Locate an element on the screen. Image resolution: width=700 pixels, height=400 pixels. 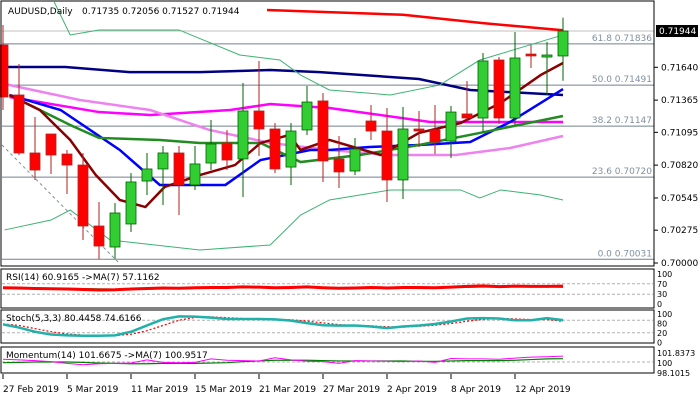
time-tick-label: 12 Apr 2019 is located at coordinates (543, 390).